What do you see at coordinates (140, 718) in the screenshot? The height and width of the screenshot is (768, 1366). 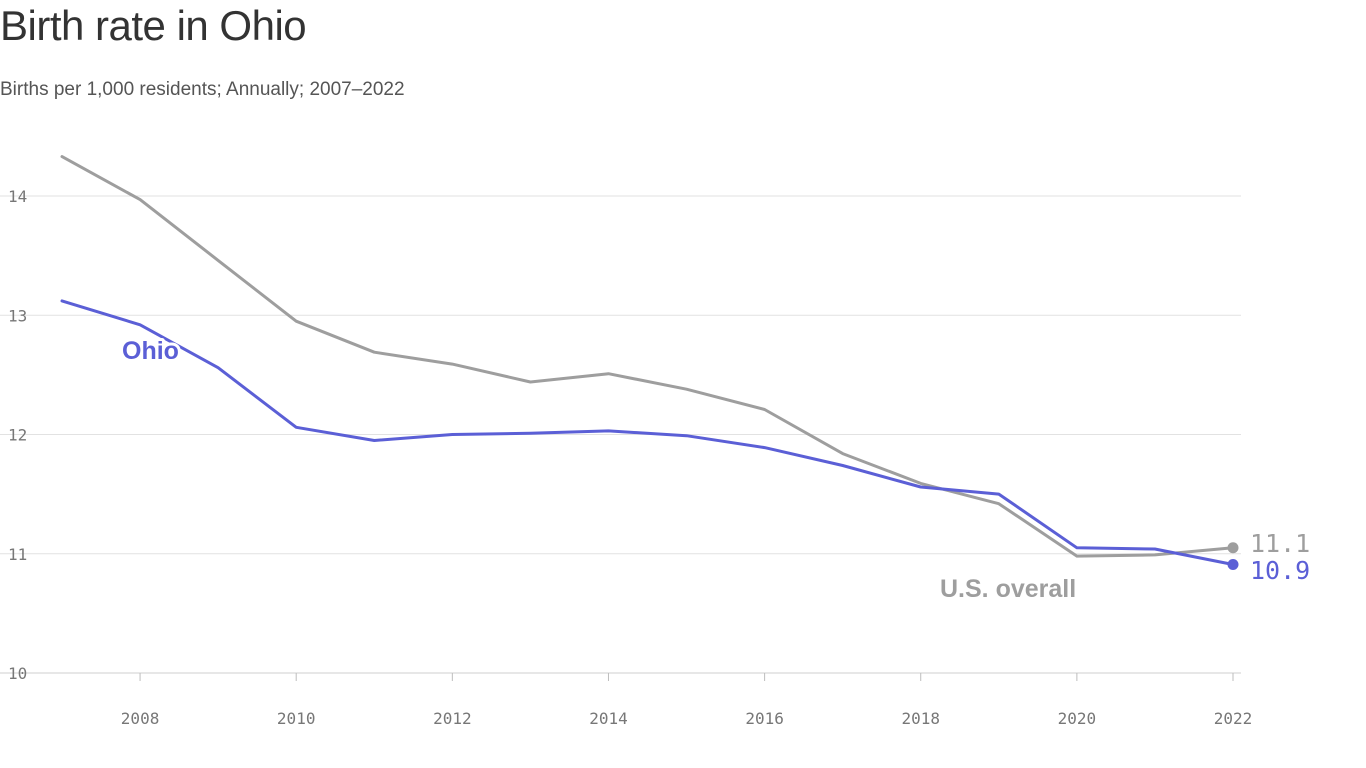 I see `x-tick-label-2008: 2008` at bounding box center [140, 718].